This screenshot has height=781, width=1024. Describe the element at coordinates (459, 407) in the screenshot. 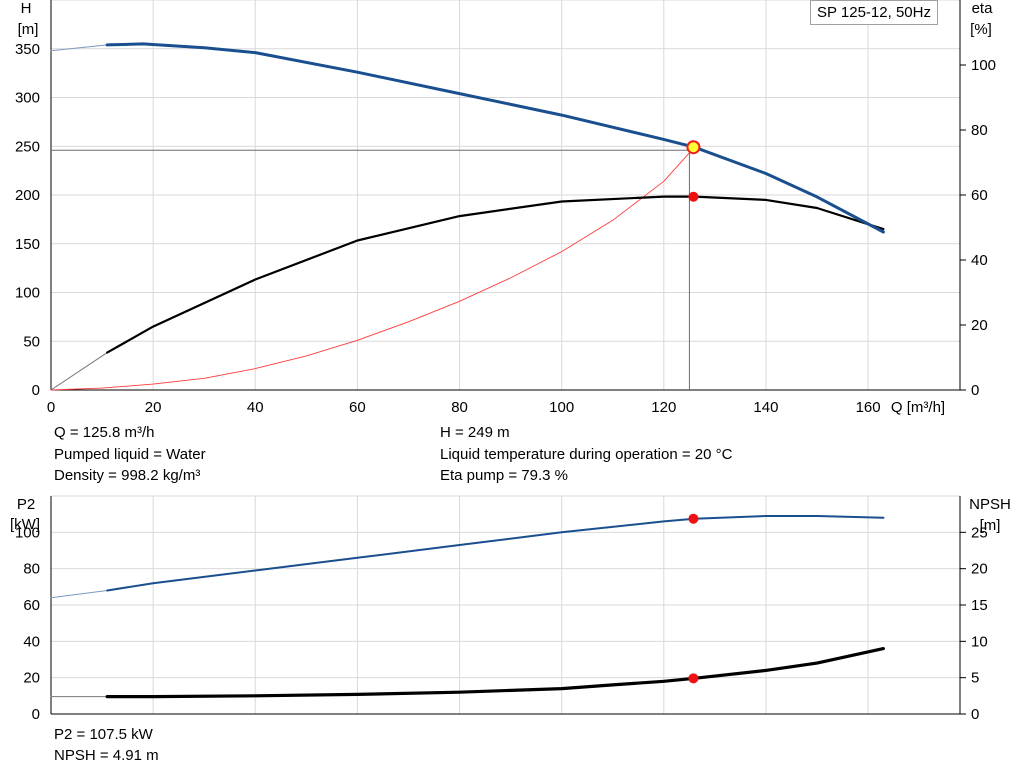

I see `q-tick-label: 80` at that location.